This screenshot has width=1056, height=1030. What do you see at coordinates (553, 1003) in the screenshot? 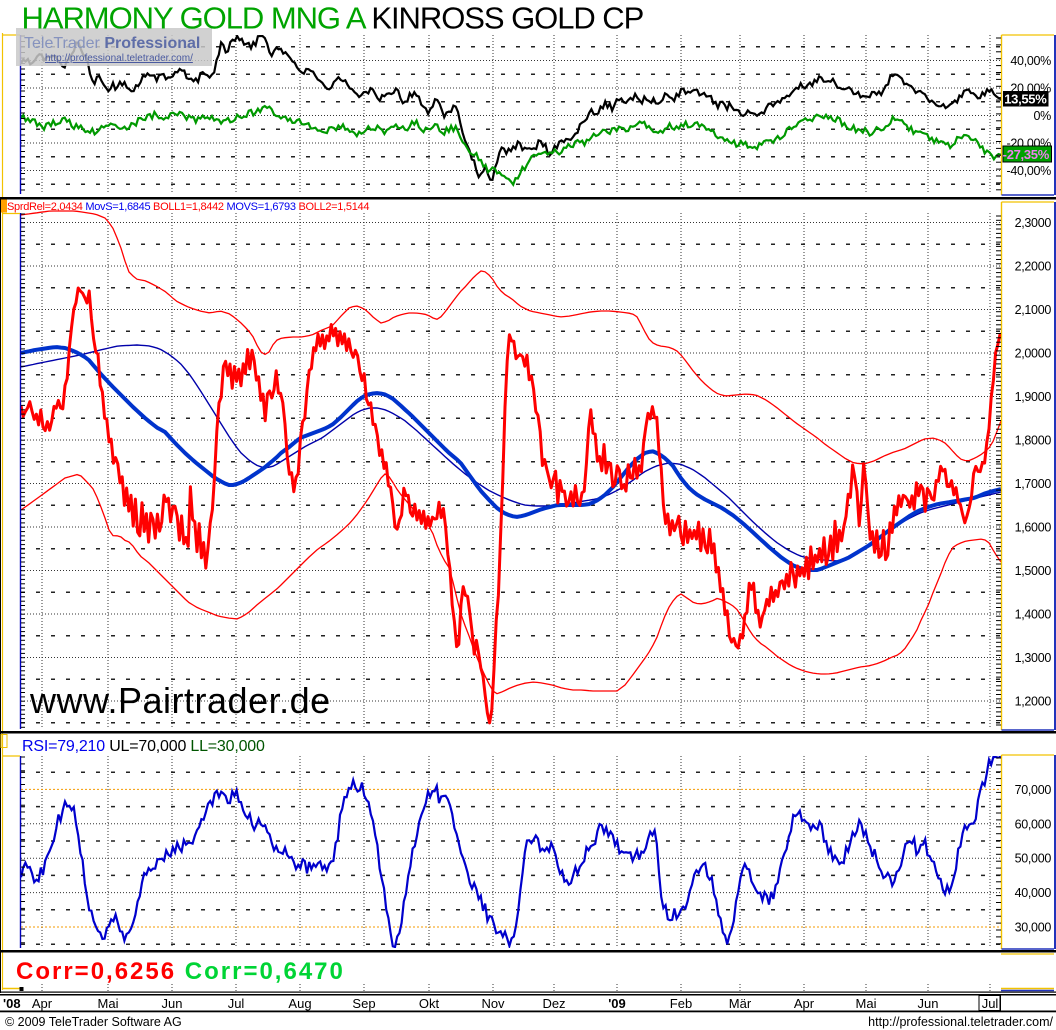
I see `svg-text: Dez` at bounding box center [553, 1003].